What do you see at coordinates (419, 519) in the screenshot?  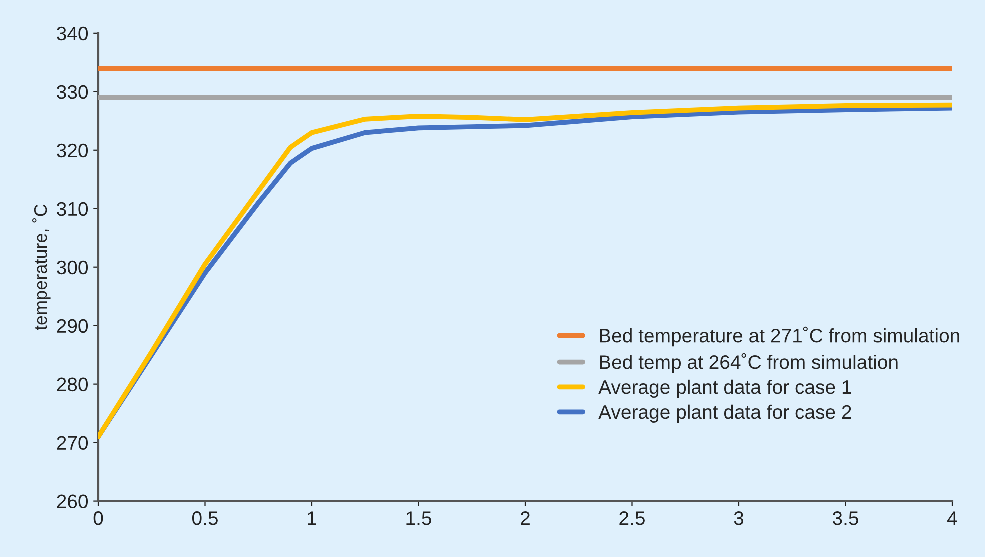 I see `x-tick-label: 1.5` at bounding box center [419, 519].